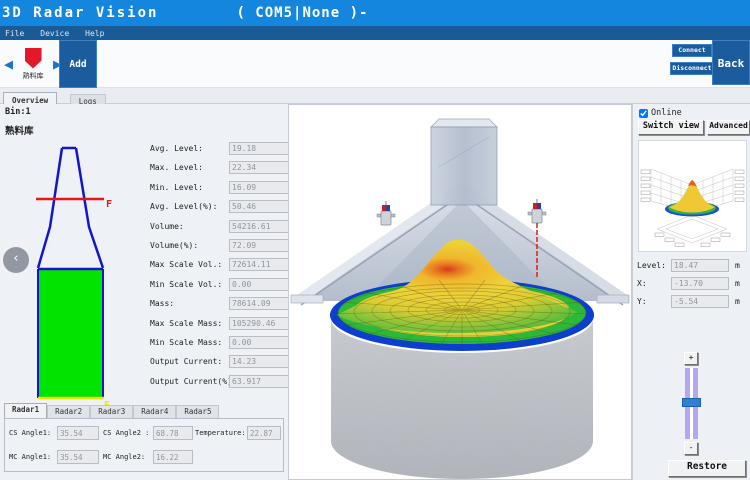 The image size is (750, 480). I want to click on menu-help: Help, so click(95, 33).